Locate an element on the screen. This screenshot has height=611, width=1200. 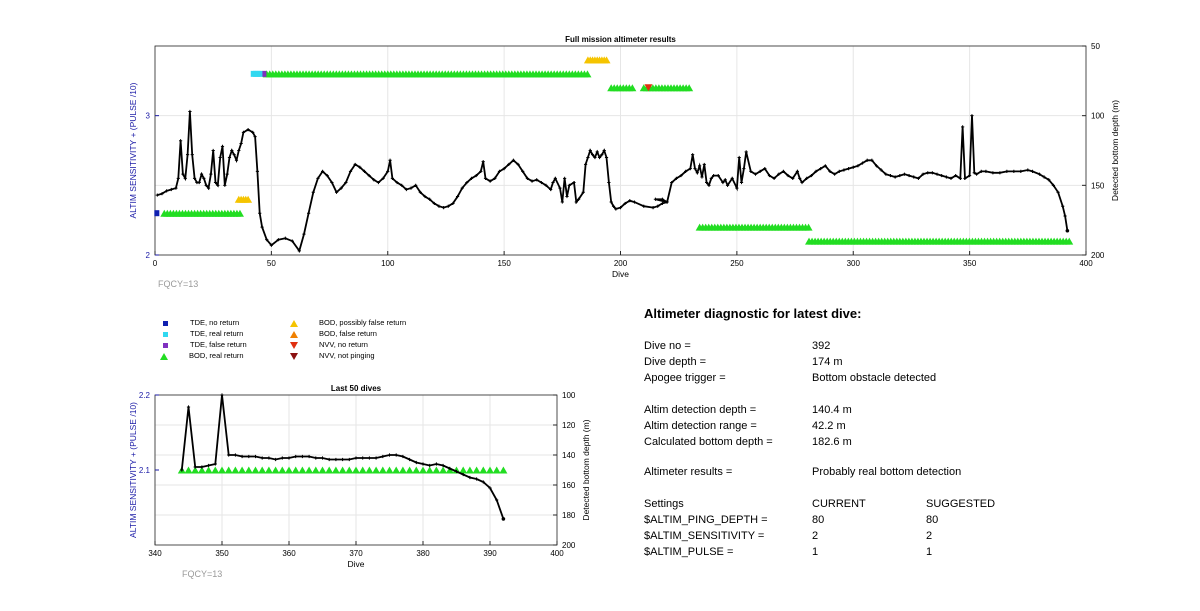
legend-label: NVV, no return is located at coordinates (343, 344).